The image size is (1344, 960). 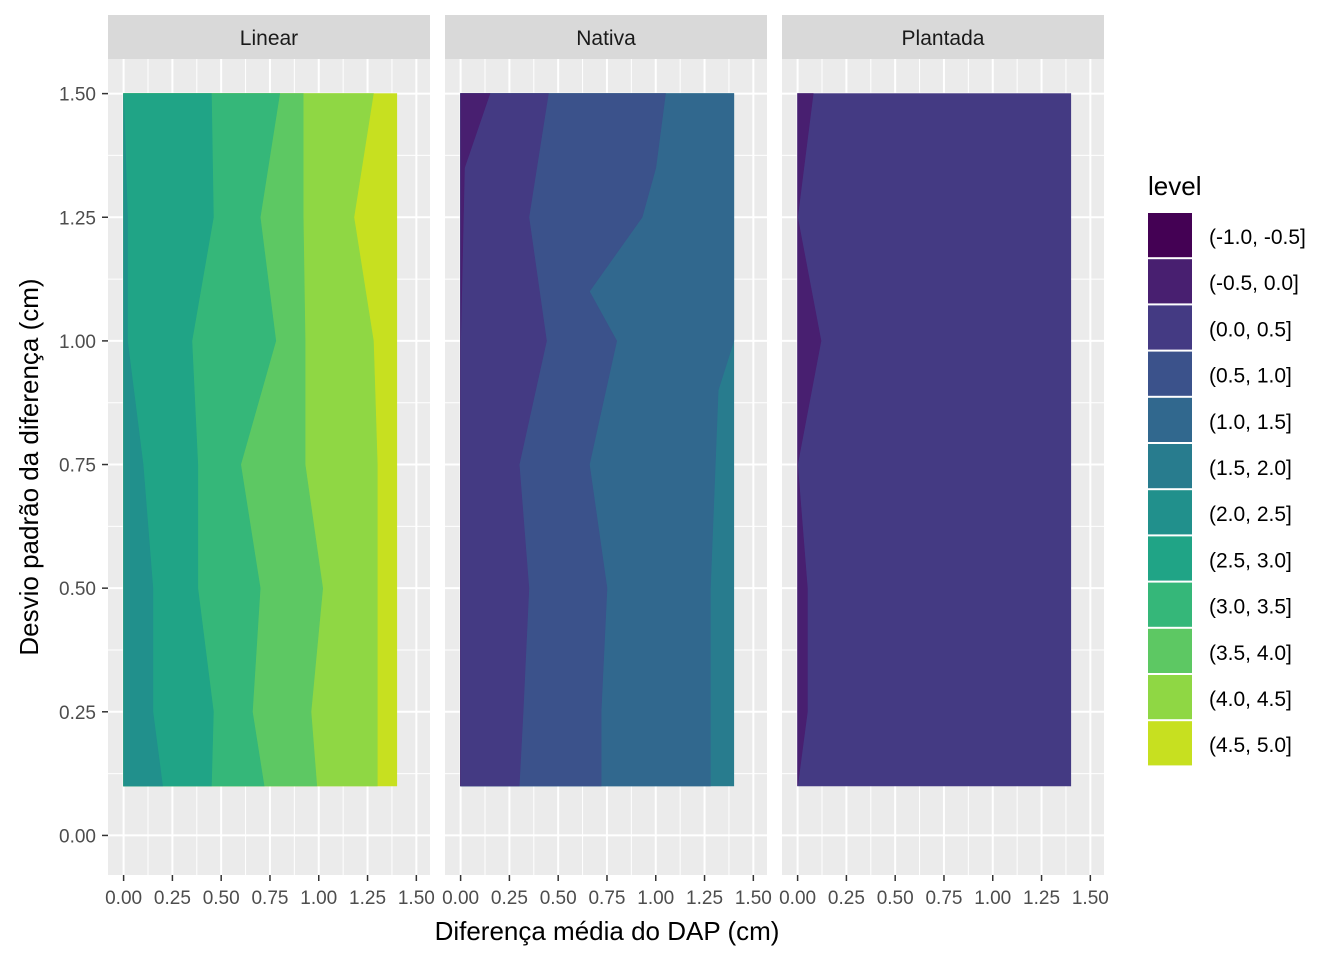 I want to click on y-tick-label: 1.50, so click(x=77, y=95).